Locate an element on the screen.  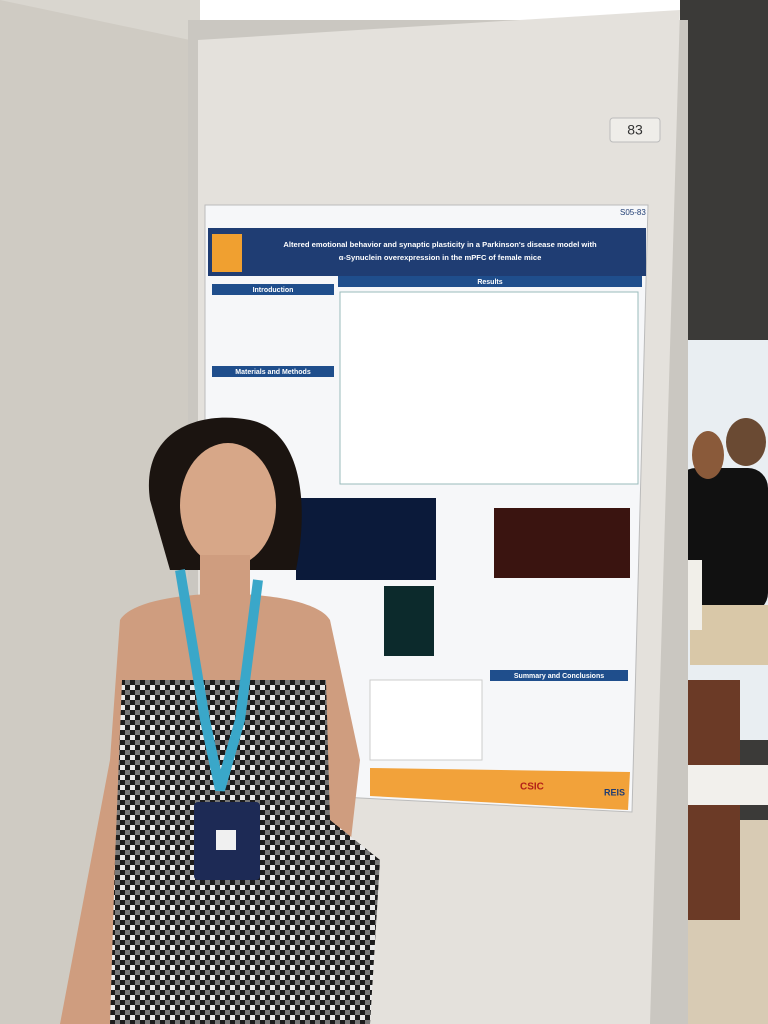
badge-qr is located at coordinates (226, 840).